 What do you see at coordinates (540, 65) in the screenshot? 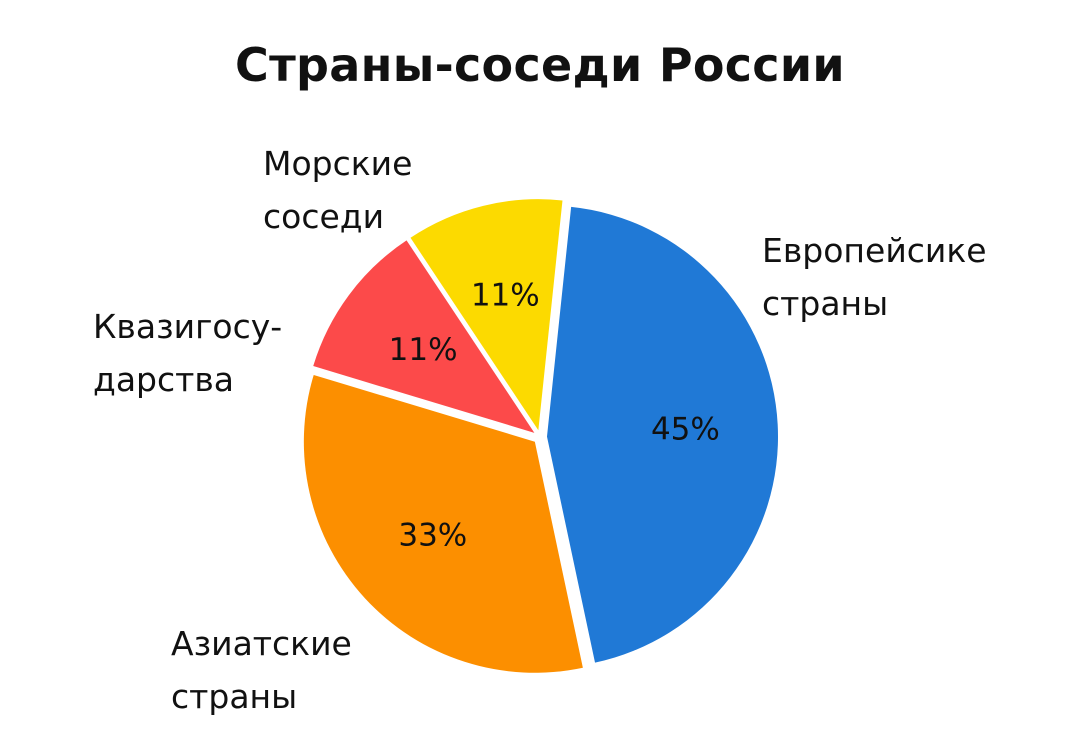
I see `chart-title: Страны-соседи России` at bounding box center [540, 65].